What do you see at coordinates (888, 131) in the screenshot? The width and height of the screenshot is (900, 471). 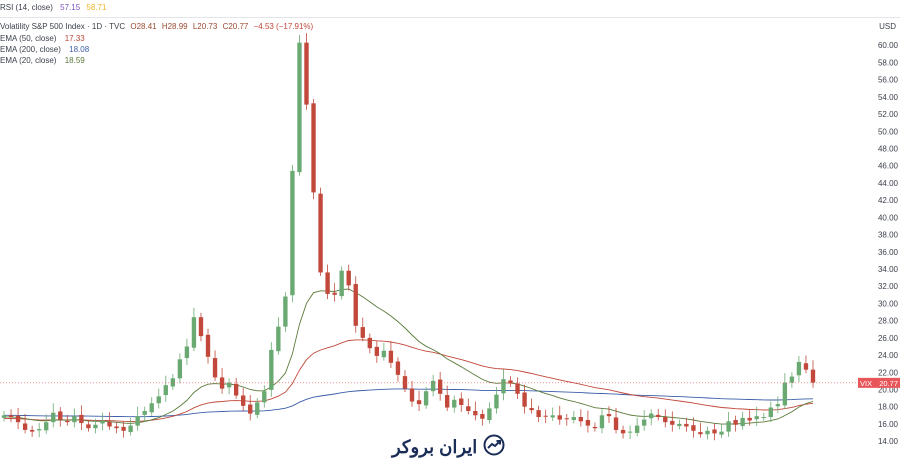 I see `y-tick-label: 50.00` at bounding box center [888, 131].